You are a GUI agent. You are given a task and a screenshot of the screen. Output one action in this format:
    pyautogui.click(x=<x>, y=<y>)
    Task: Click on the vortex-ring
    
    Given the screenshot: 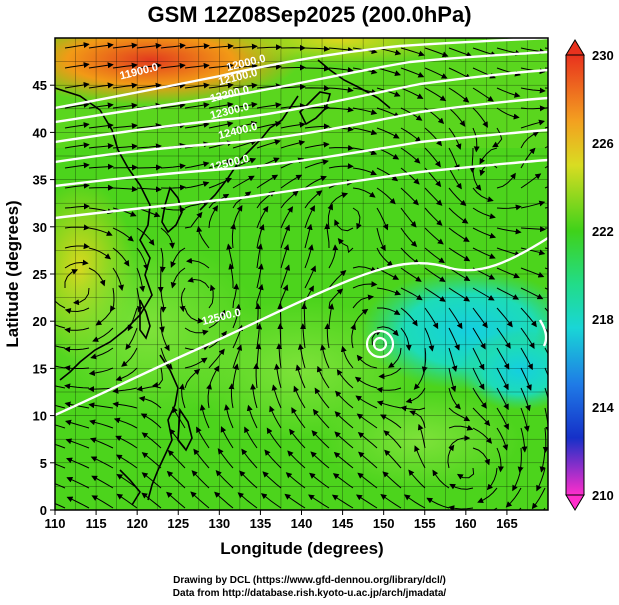 What is the action you would take?
    pyautogui.click(x=380, y=344)
    